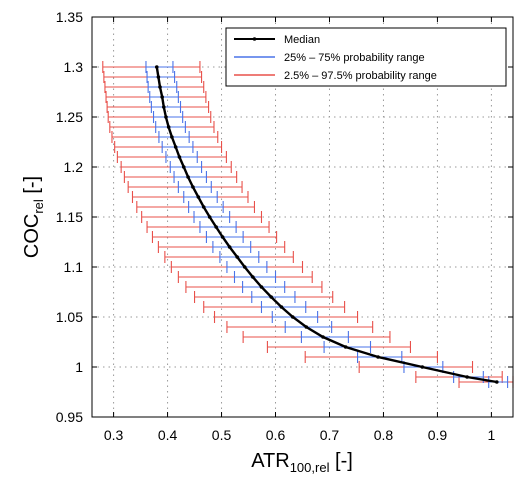 The width and height of the screenshot is (515, 491). Describe the element at coordinates (74, 67) in the screenshot. I see `y-tick-label: 1.3` at that location.